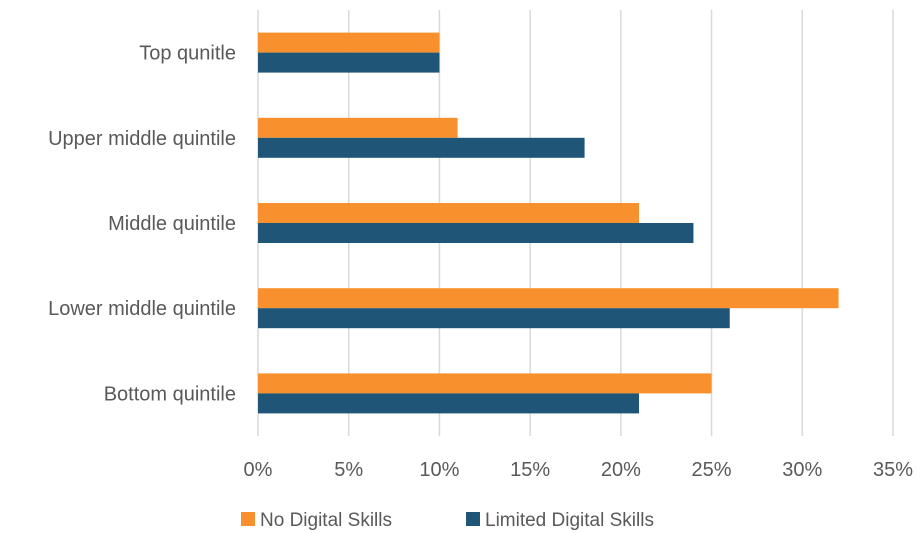  I want to click on legend-item-limited-digital-skills: Limited Digital Skills, so click(560, 520).